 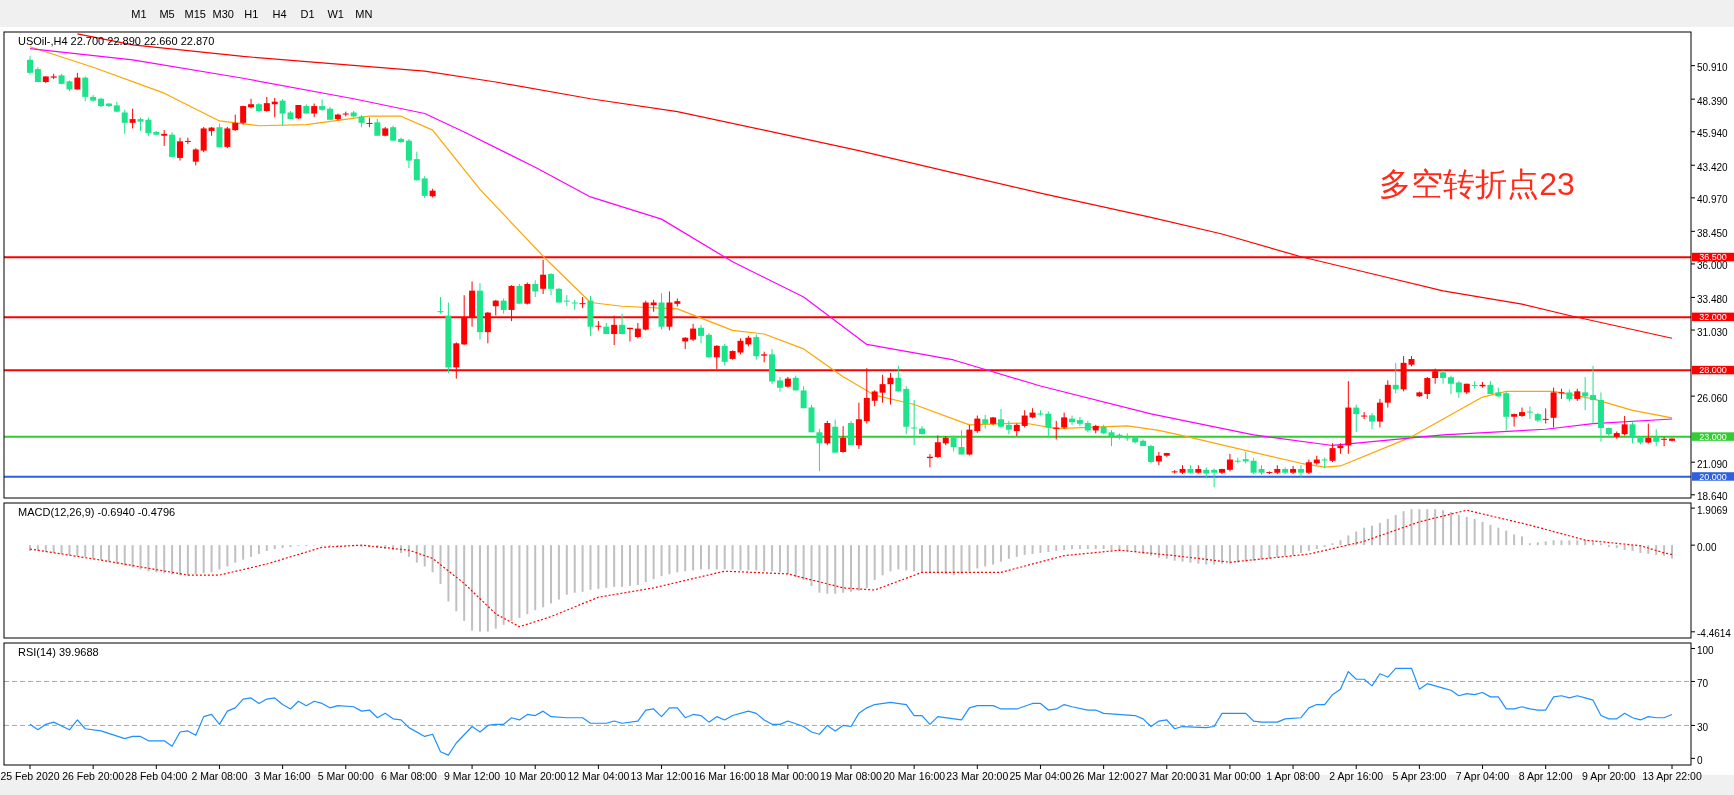 What do you see at coordinates (1713, 436) in the screenshot?
I see `ref-line-label: 23.000` at bounding box center [1713, 436].